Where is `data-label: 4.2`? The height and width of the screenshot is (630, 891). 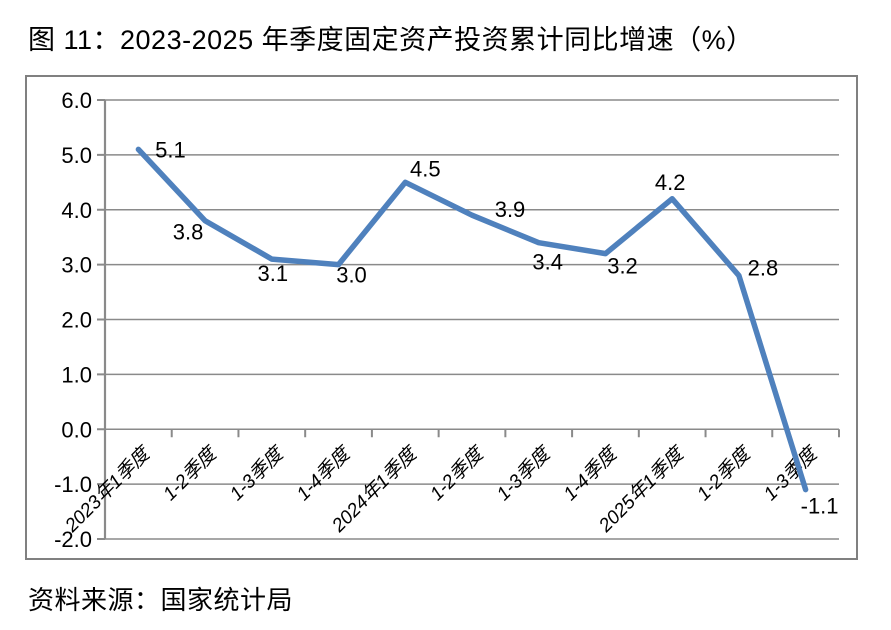
data-label: 4.2 is located at coordinates (670, 182).